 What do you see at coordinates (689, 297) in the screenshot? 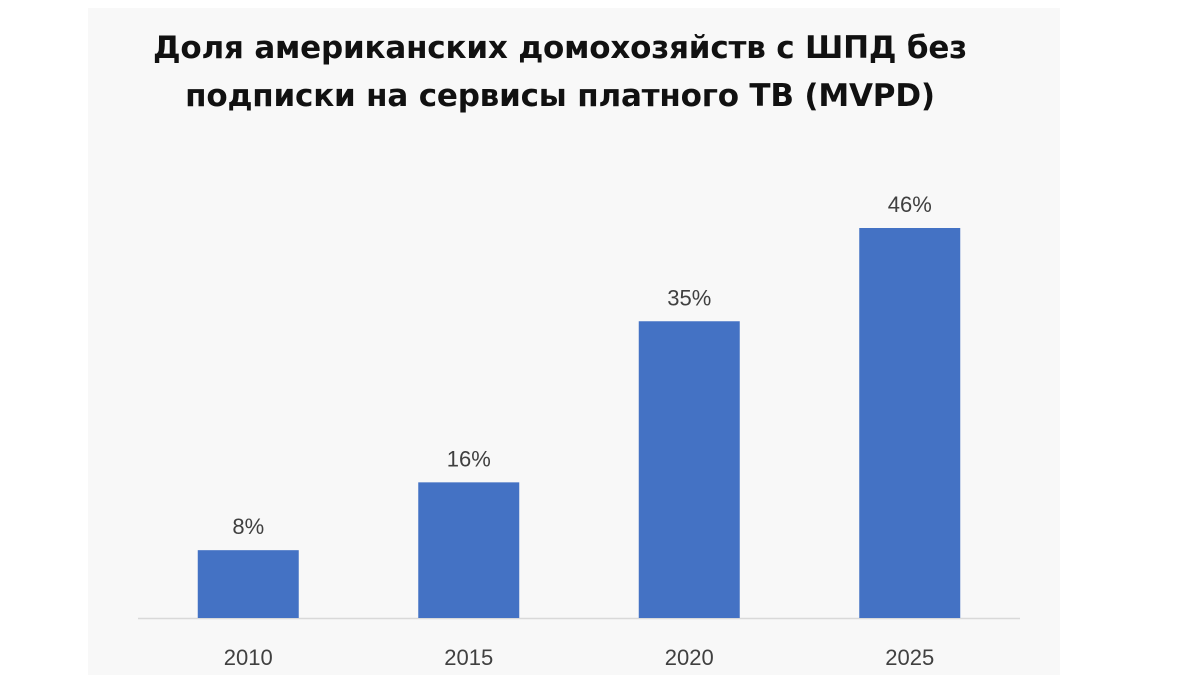
I see `data-label-2020: 35%` at bounding box center [689, 297].